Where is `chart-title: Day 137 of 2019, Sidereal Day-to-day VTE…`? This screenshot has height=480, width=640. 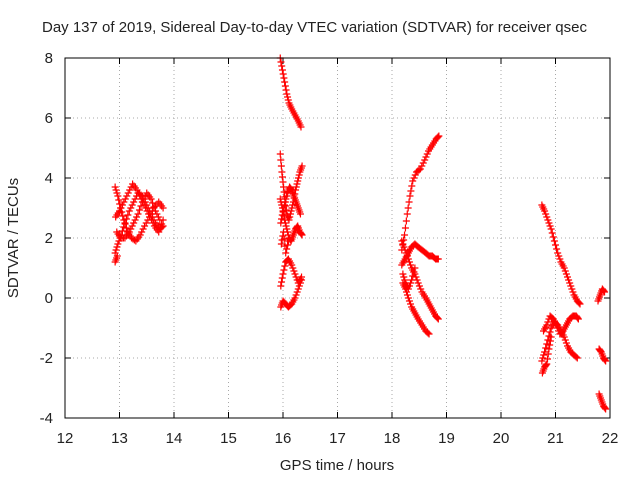
chart-title: Day 137 of 2019, Sidereal Day-to-day VTE… is located at coordinates (314, 27).